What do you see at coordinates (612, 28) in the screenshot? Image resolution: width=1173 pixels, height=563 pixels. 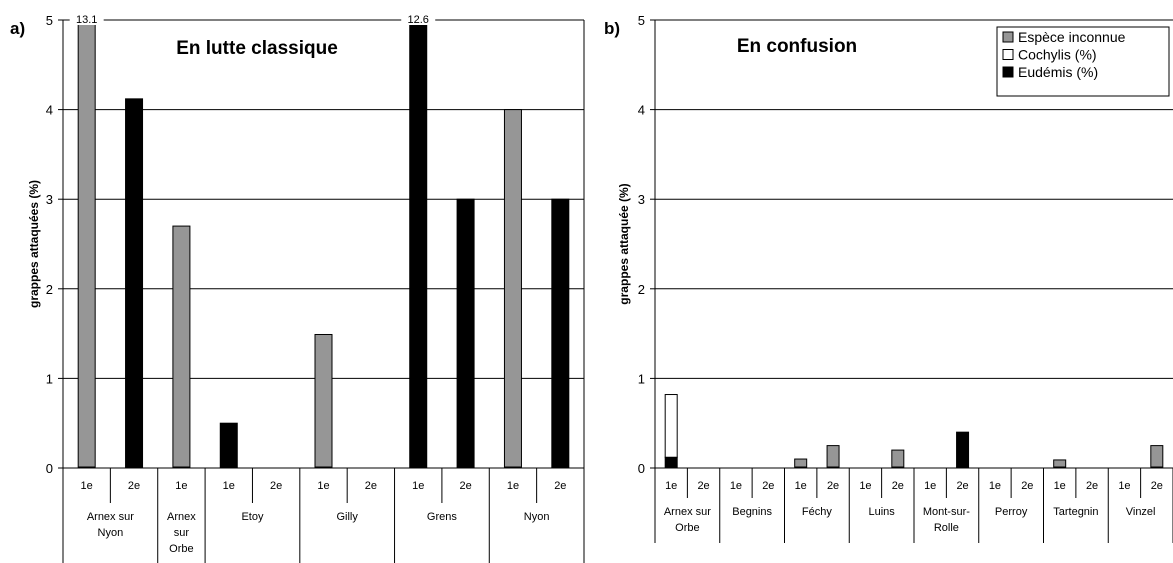 I see `panel-label: b)` at bounding box center [612, 28].